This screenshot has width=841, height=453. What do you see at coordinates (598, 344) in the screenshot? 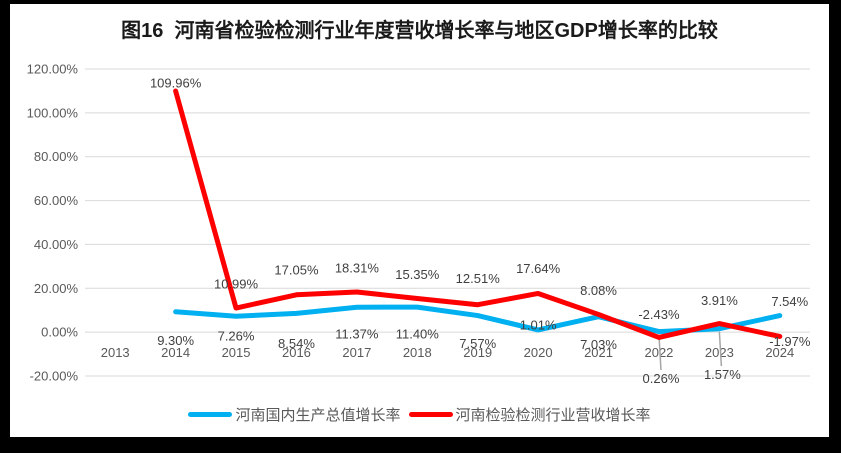
I see `data-label-gdp-2021: 7.03%` at bounding box center [598, 344].